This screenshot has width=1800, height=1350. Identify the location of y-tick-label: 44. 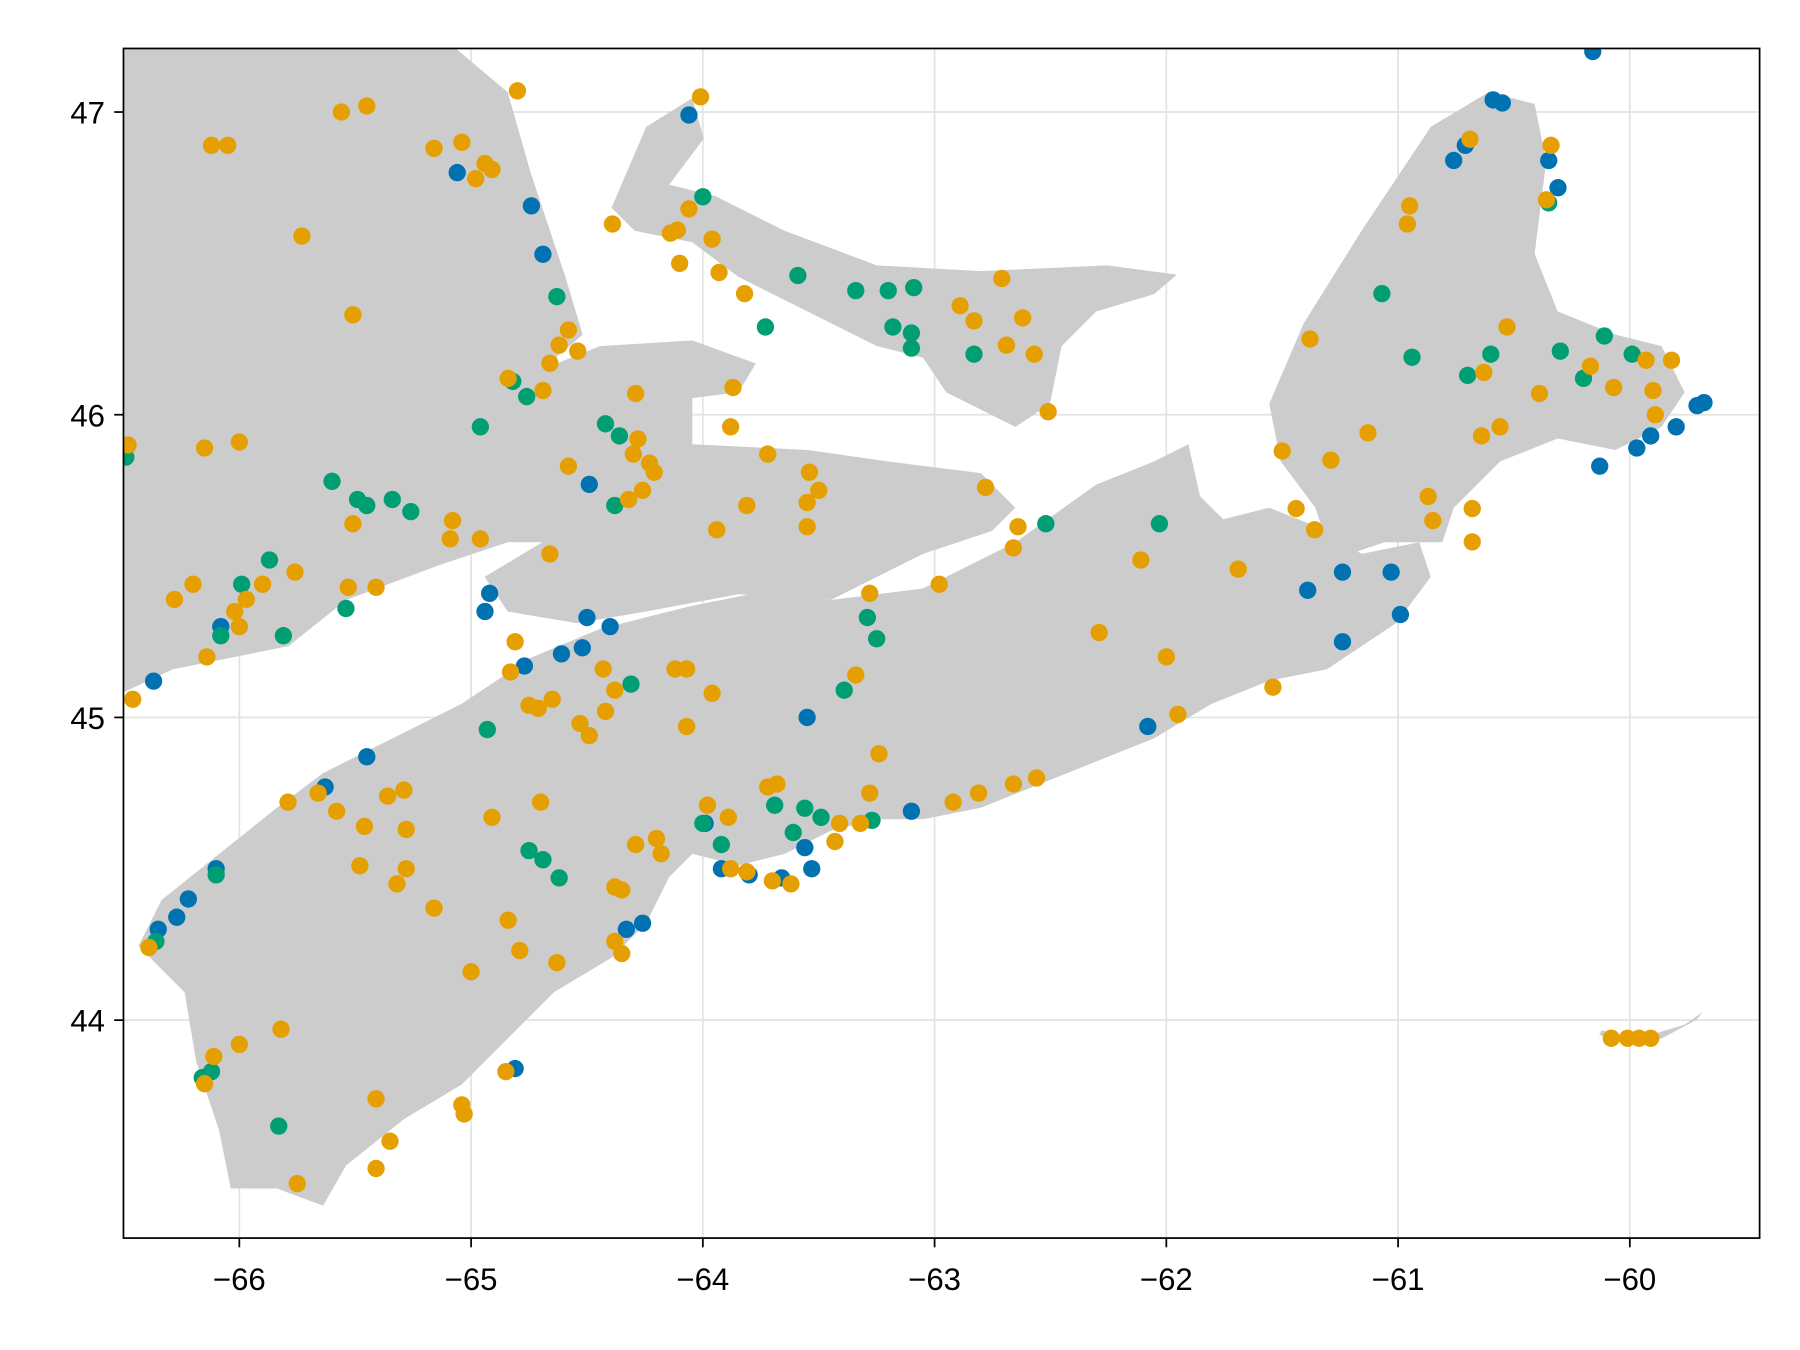
(87, 1021).